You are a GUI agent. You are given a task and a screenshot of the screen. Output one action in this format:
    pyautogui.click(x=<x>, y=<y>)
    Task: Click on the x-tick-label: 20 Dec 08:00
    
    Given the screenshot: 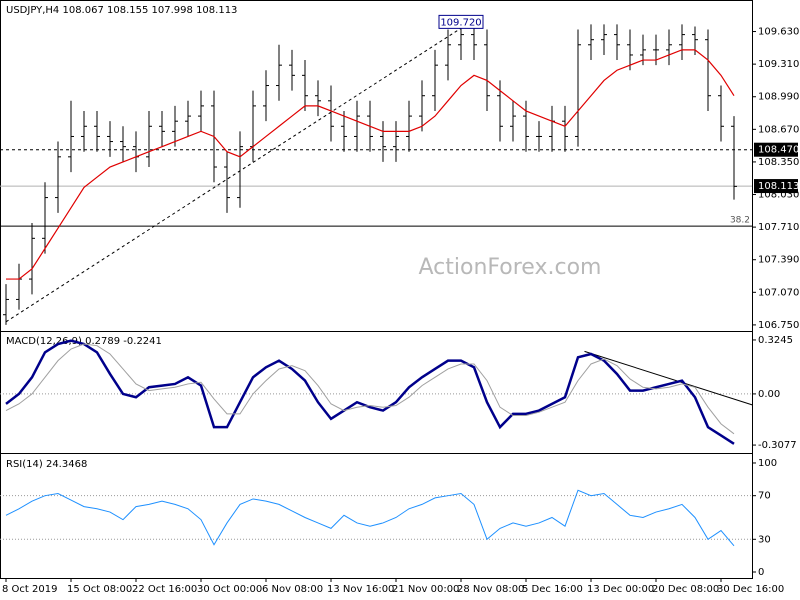 What is the action you would take?
    pyautogui.click(x=685, y=589)
    